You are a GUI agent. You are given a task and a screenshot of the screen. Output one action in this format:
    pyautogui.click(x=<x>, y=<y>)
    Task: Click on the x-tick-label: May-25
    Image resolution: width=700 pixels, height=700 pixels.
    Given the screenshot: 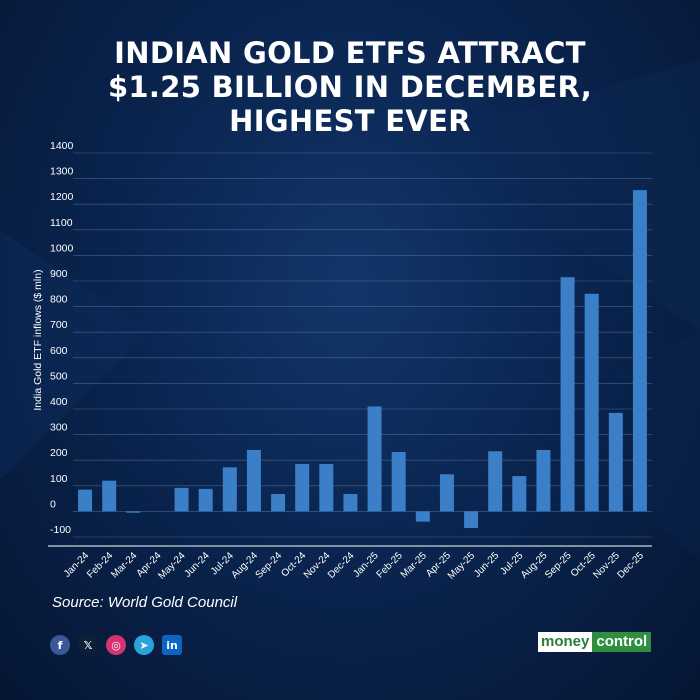 What is the action you would take?
    pyautogui.click(x=462, y=566)
    